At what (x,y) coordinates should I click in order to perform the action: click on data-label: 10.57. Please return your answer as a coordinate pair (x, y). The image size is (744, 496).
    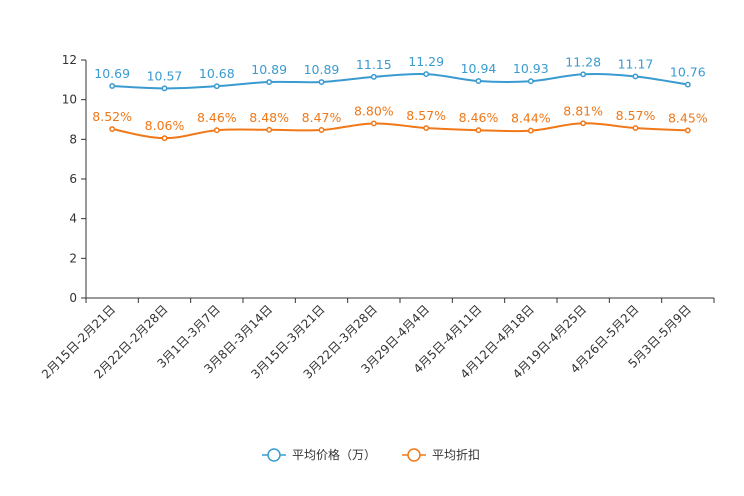
    Looking at the image, I should click on (165, 75).